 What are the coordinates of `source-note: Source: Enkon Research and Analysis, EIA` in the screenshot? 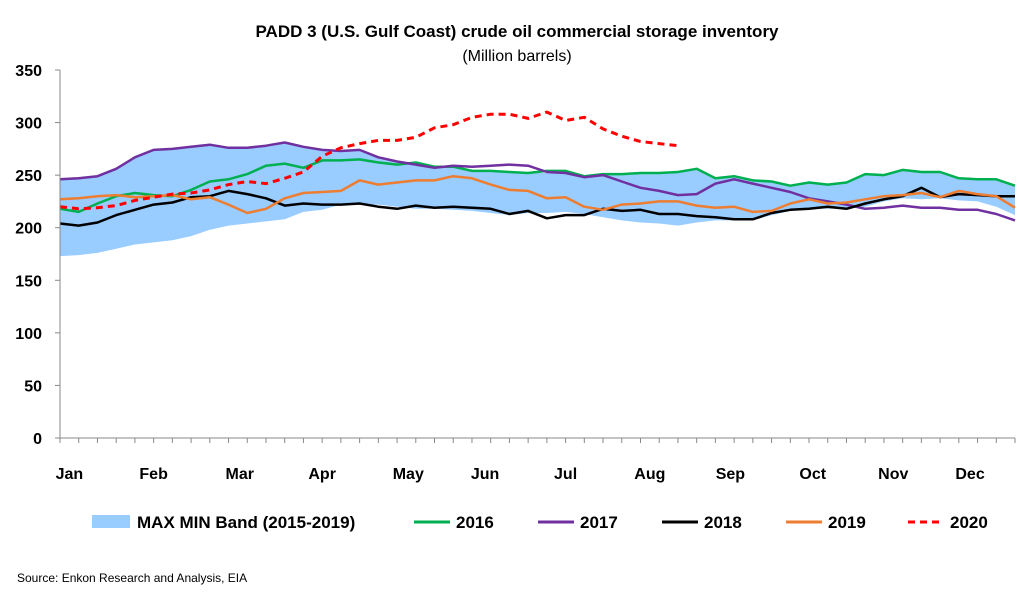 It's located at (132, 578).